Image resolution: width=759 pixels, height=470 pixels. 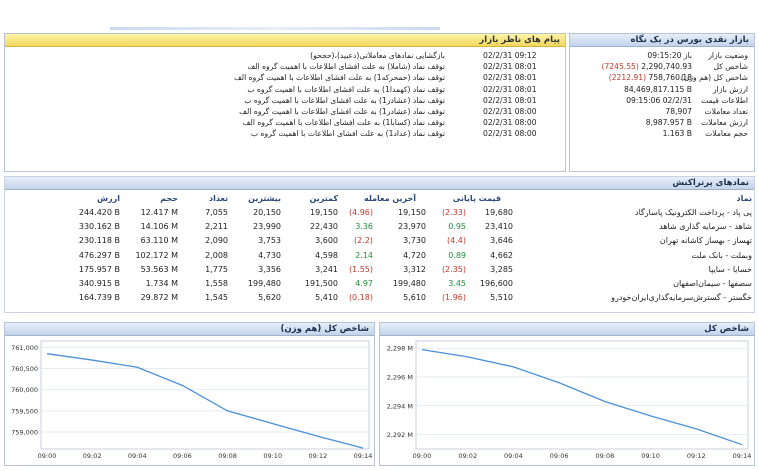 What do you see at coordinates (412, 227) in the screenshot?
I see `cell-last: 23,970` at bounding box center [412, 227].